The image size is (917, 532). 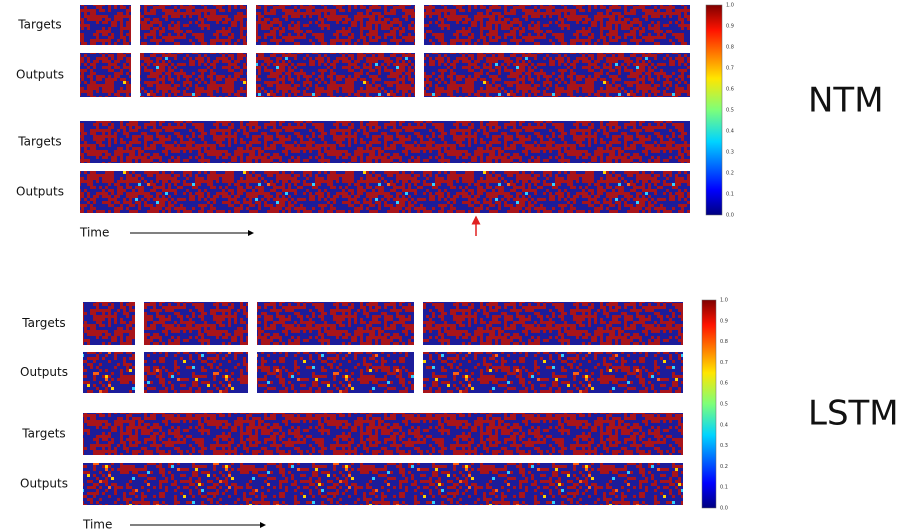 I want to click on model-title: LSTM, so click(x=853, y=414).